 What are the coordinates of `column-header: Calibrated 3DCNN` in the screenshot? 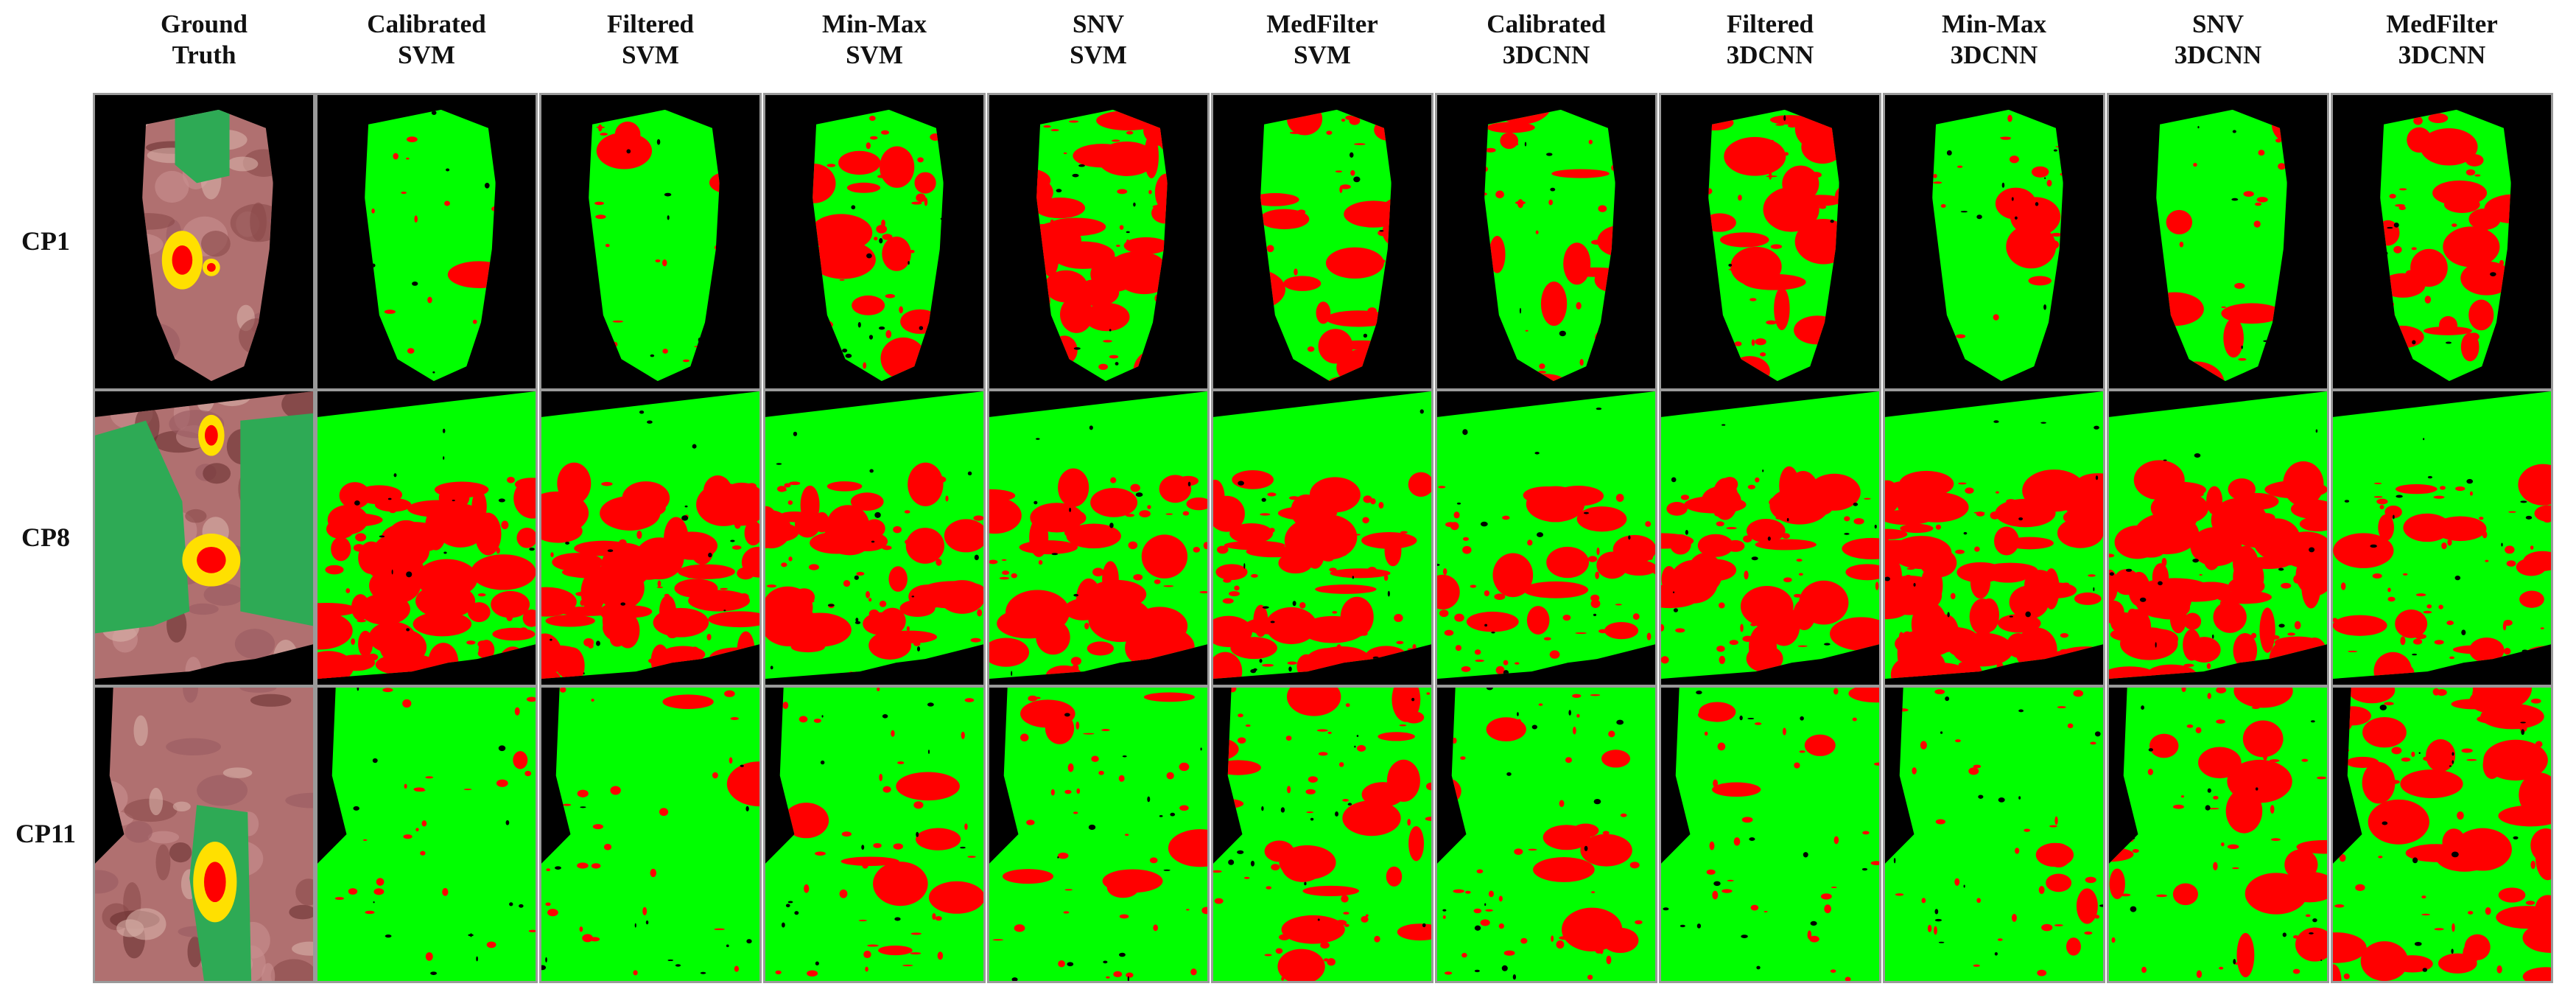 It's located at (1546, 40).